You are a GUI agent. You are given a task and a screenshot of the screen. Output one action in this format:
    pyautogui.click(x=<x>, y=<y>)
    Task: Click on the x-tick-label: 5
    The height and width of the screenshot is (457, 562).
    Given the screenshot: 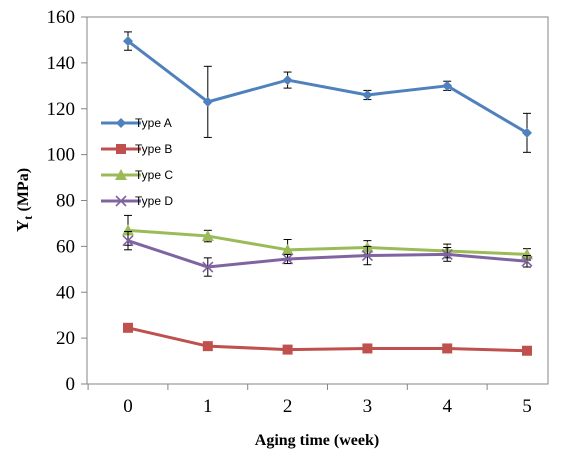 What is the action you would take?
    pyautogui.click(x=527, y=406)
    